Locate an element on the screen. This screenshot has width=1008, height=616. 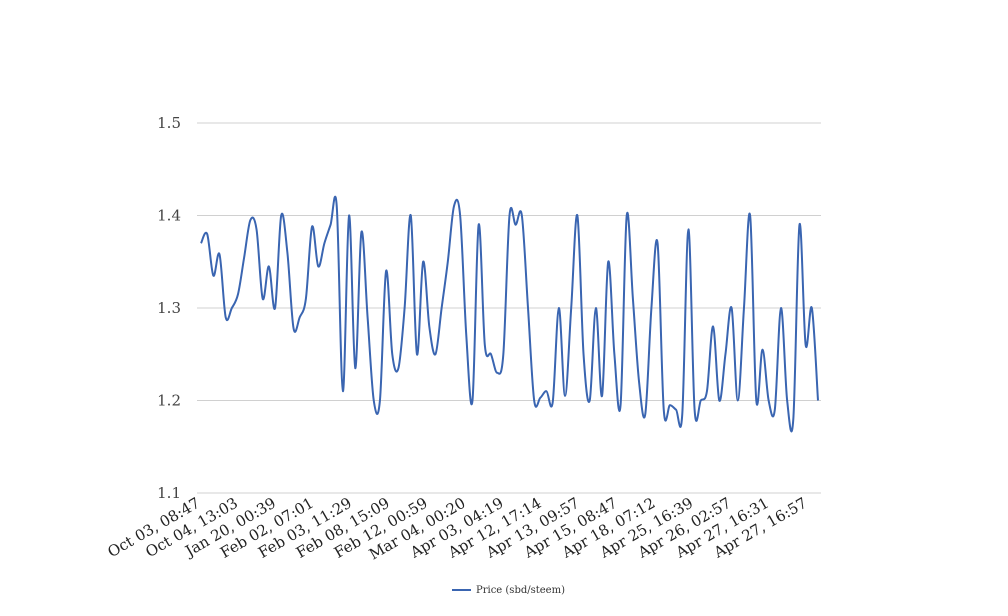
y-tick-label: 1.5 is located at coordinates (169, 123).